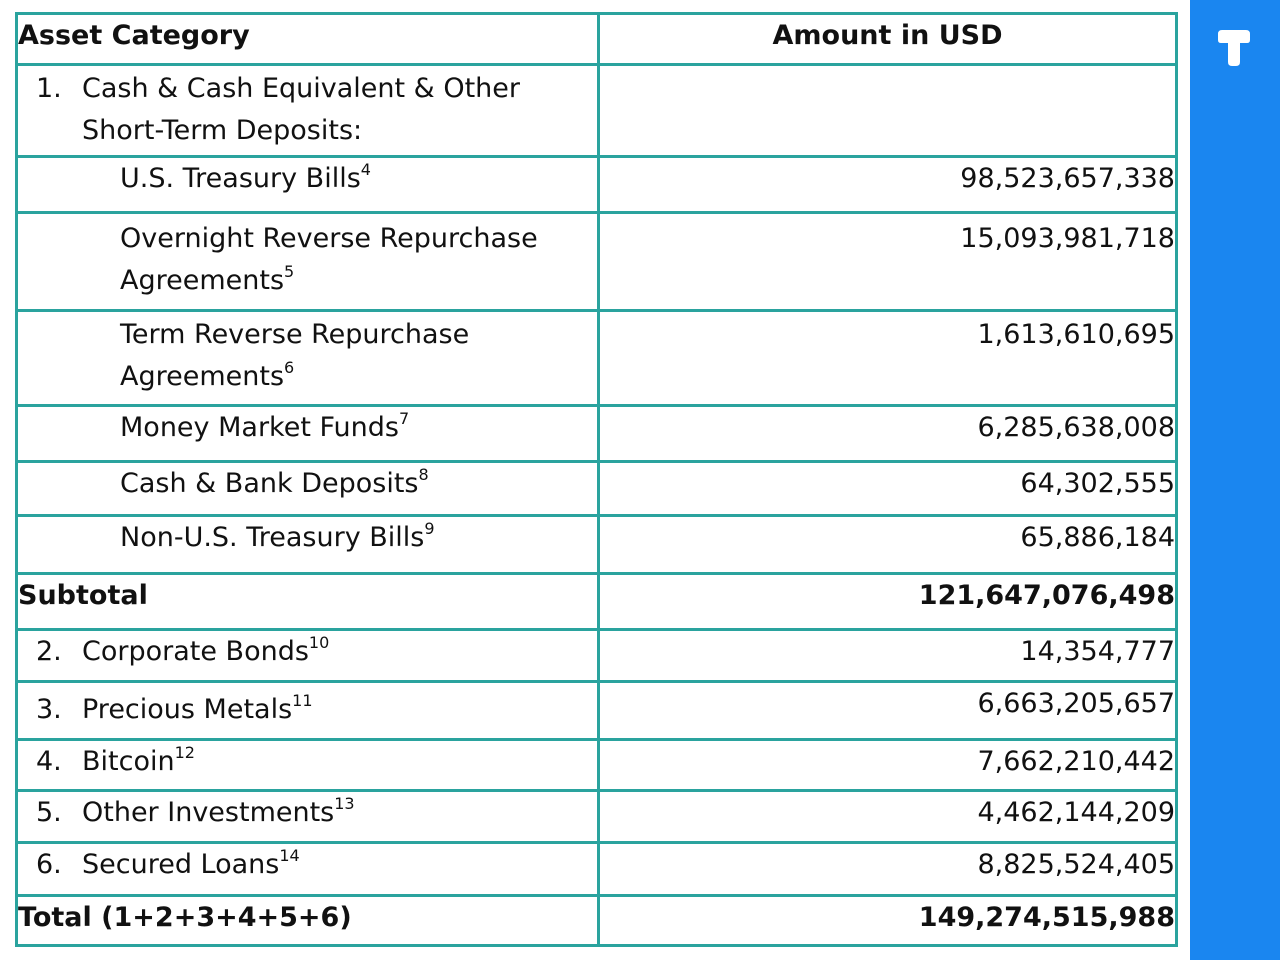 Image resolution: width=1280 pixels, height=960 pixels. Describe the element at coordinates (887, 869) in the screenshot. I see `row-amount: 8,825,524,405` at that location.